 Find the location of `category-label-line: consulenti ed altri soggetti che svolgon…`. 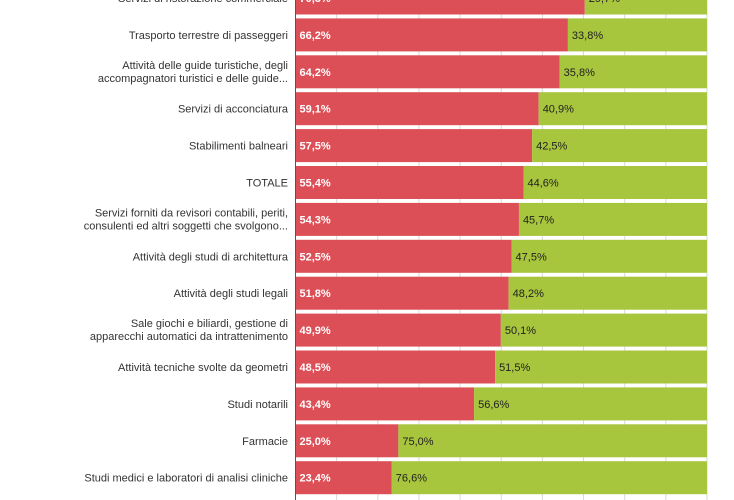

category-label-line: consulenti ed altri soggetti che svolgon… is located at coordinates (186, 226).